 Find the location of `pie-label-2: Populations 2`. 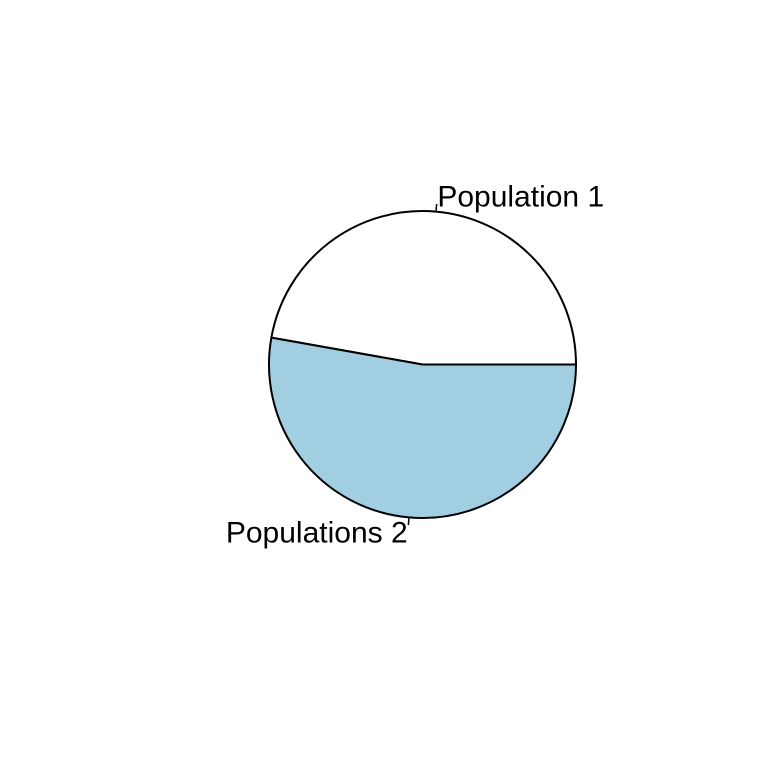

pie-label-2: Populations 2 is located at coordinates (317, 533).